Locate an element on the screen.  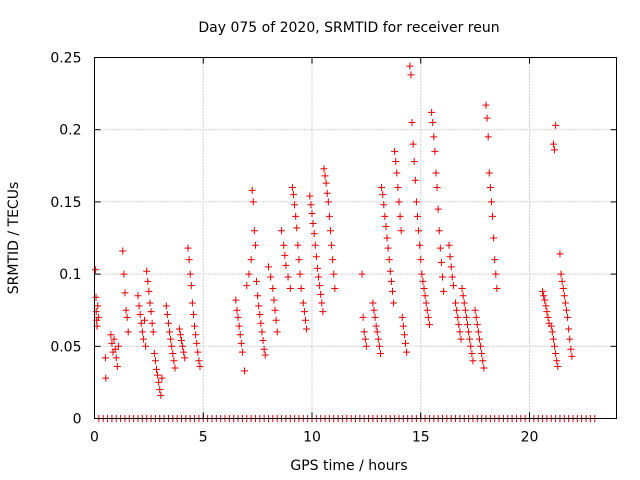
x-tick-label: 15 is located at coordinates (421, 438).